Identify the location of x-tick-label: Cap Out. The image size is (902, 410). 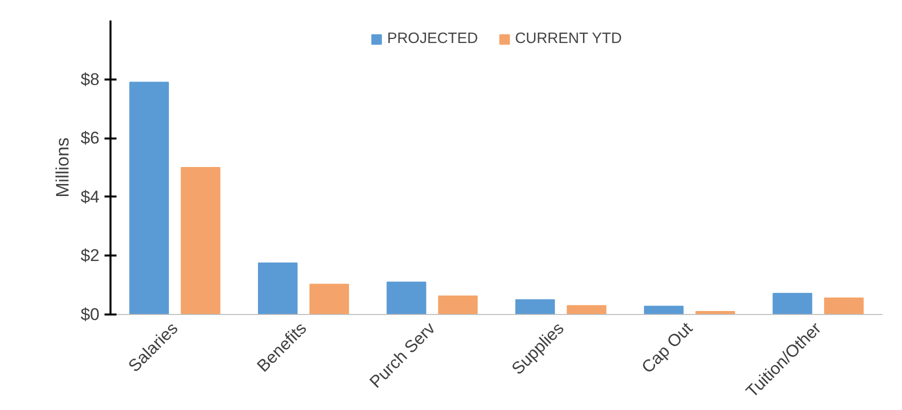
(667, 347).